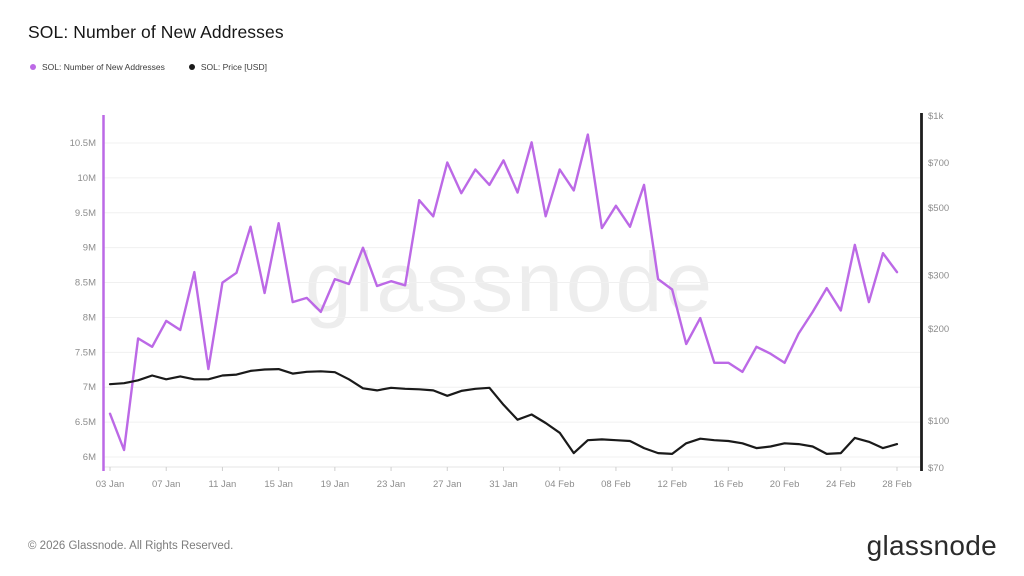 This screenshot has width=1024, height=576. Describe the element at coordinates (936, 468) in the screenshot. I see `right-axis-tick-label: $70` at that location.